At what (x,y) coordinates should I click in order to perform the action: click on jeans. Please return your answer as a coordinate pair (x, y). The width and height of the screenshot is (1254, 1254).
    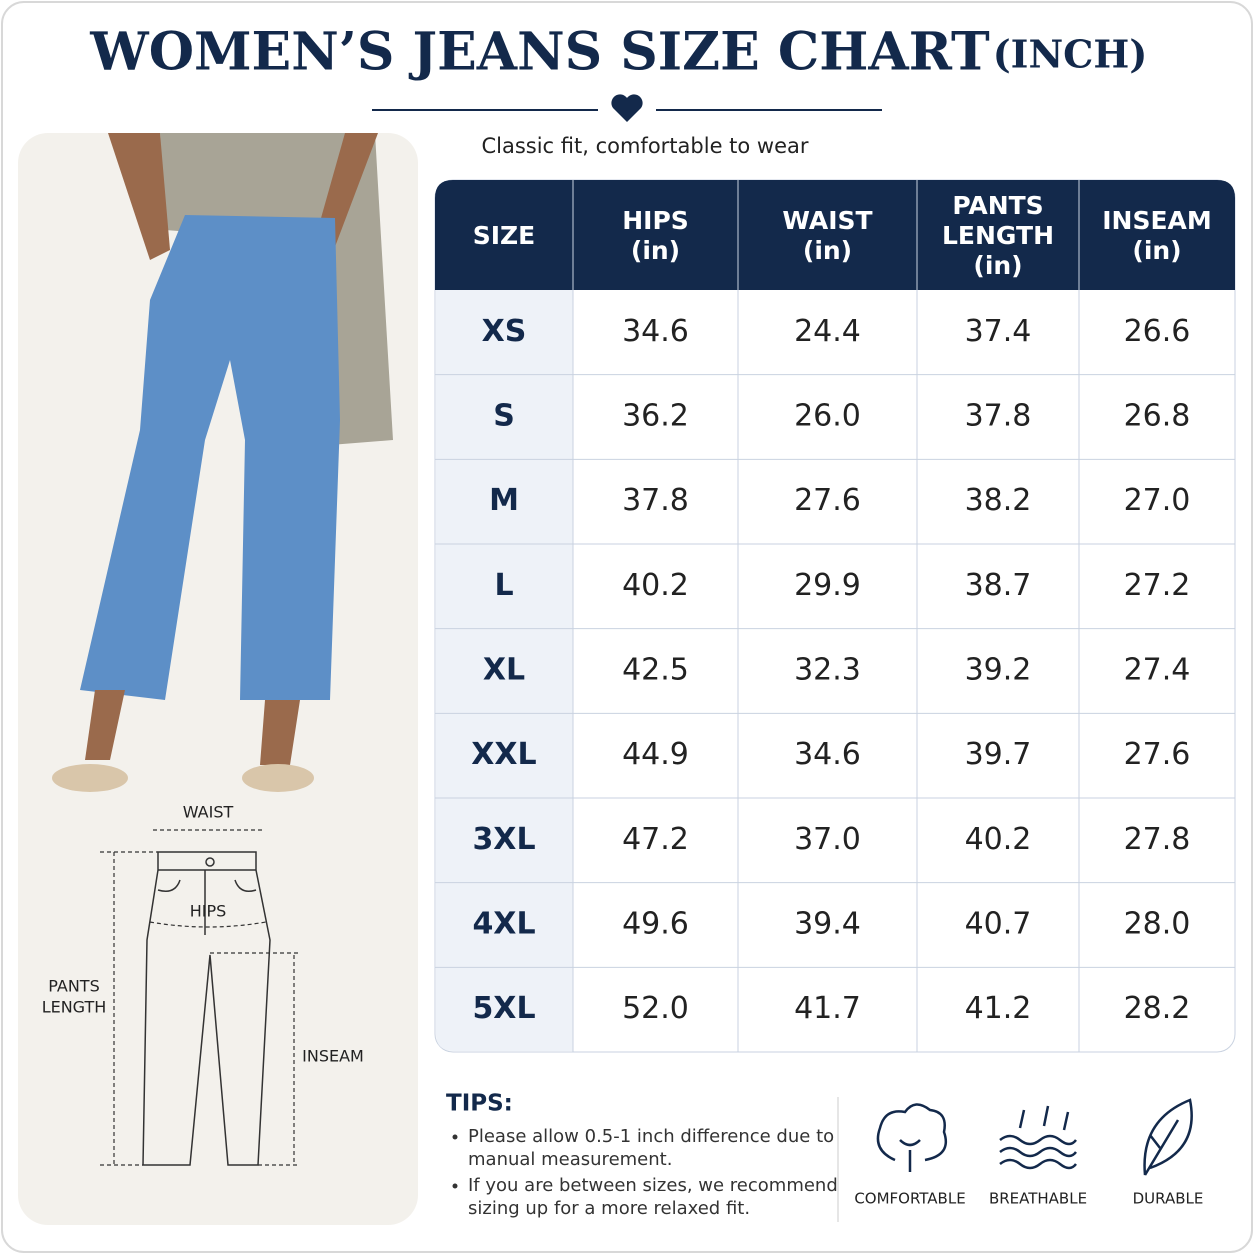
    Looking at the image, I should click on (210, 457).